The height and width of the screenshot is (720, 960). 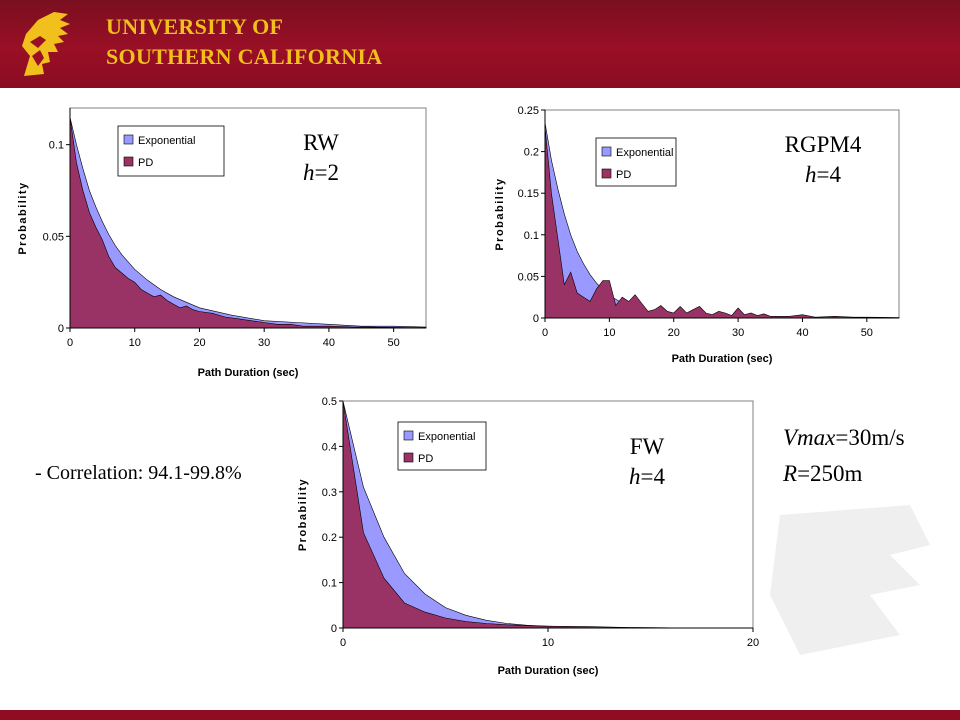 I want to click on header-bar: UNIVERSITY OF SOUTHERN CALIFORNIA, so click(x=480, y=44).